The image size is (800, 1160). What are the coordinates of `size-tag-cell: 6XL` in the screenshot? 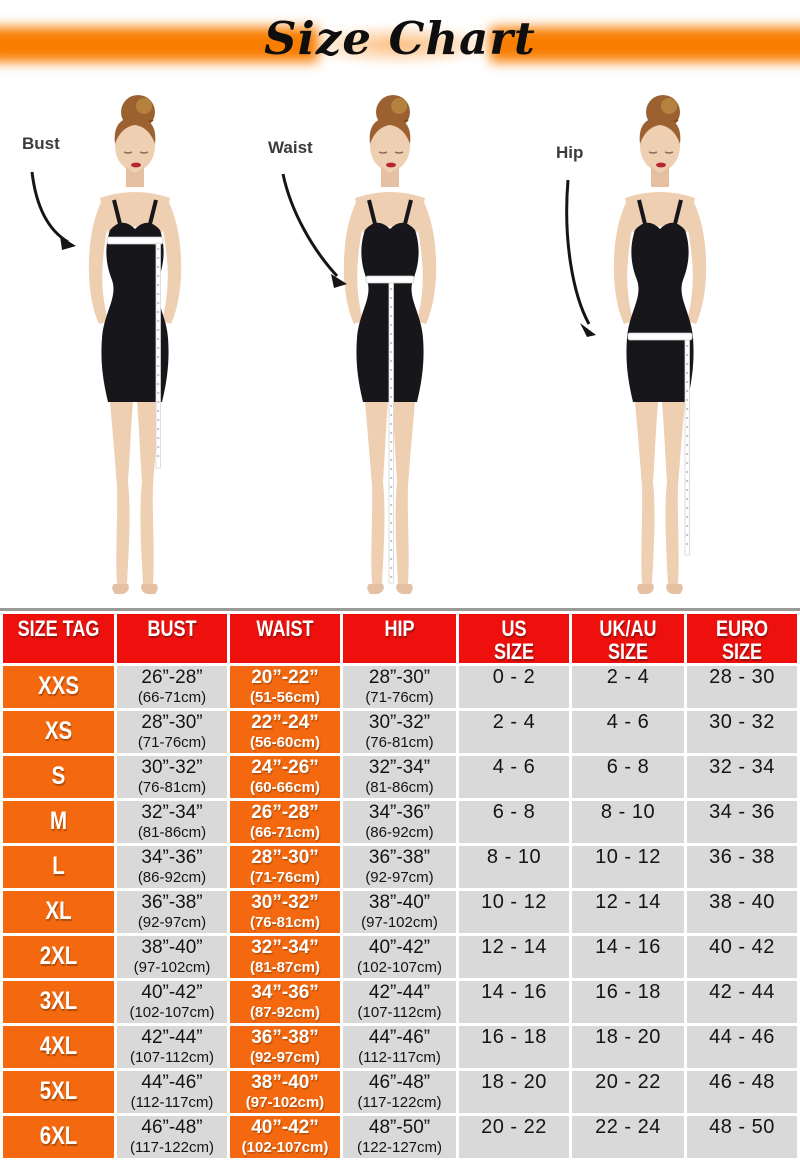 It's located at (58, 1137).